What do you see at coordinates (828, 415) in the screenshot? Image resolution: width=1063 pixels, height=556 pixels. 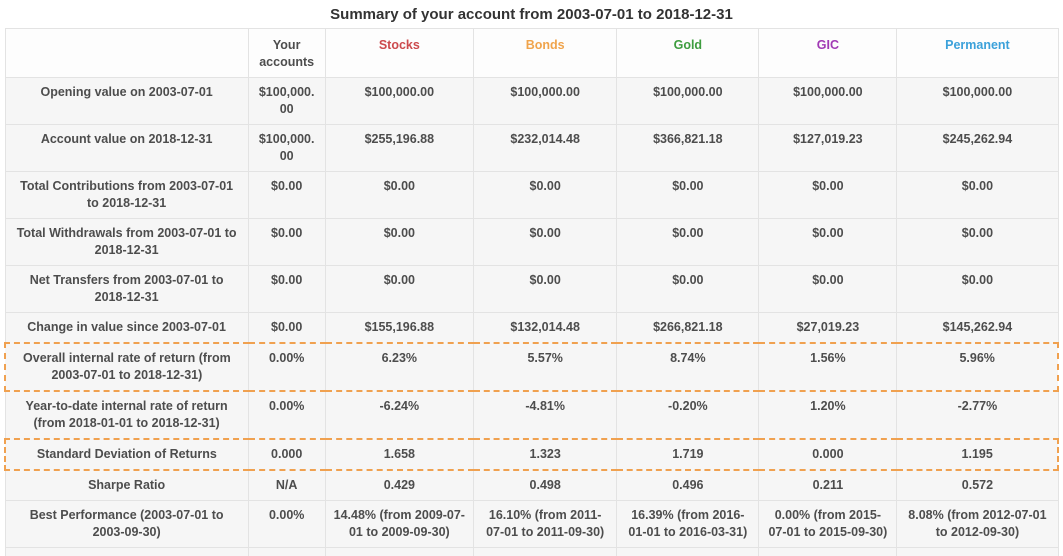 I see `cell-value: 1.20%` at bounding box center [828, 415].